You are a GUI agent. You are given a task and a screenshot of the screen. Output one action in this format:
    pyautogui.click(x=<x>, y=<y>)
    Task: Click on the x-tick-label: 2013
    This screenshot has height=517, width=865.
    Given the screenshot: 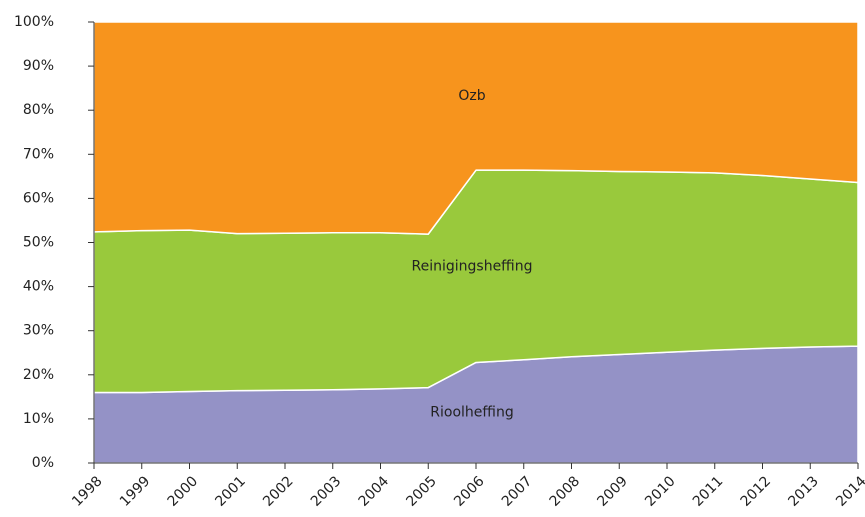 What is the action you would take?
    pyautogui.click(x=803, y=491)
    